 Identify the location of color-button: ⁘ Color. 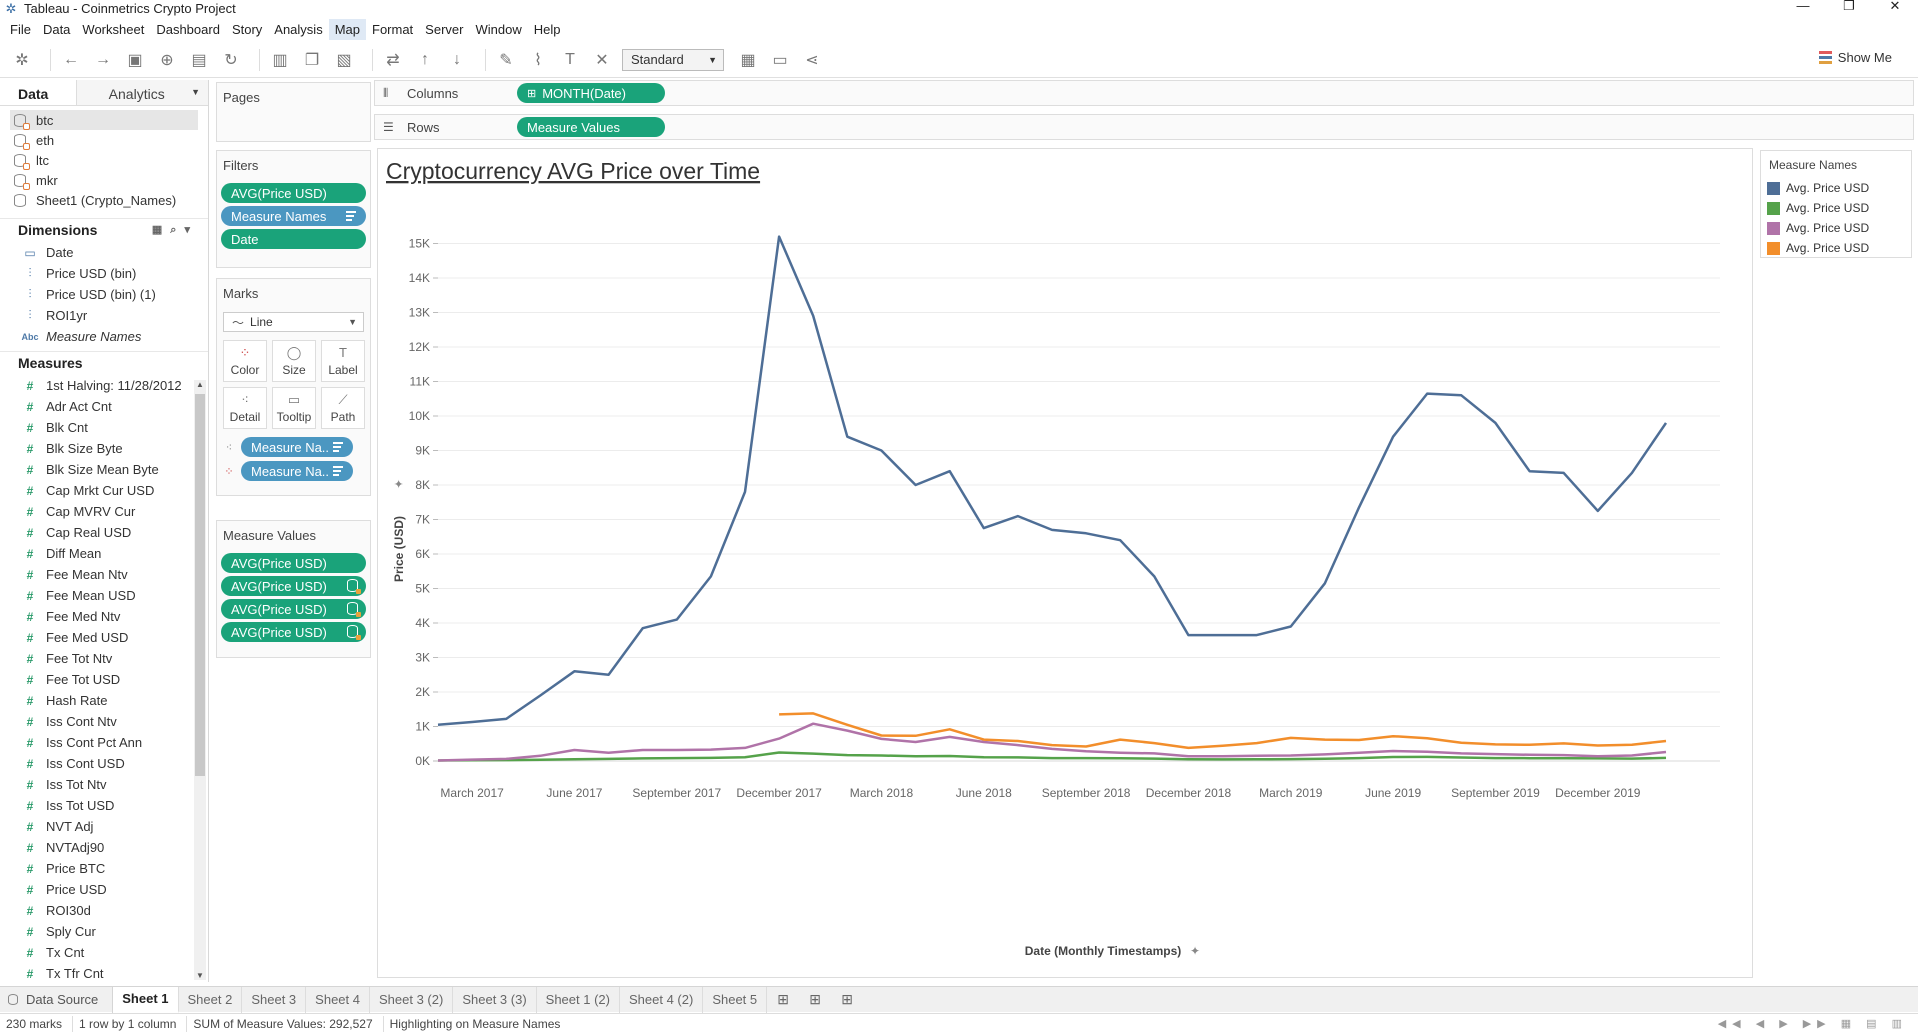
(245, 361).